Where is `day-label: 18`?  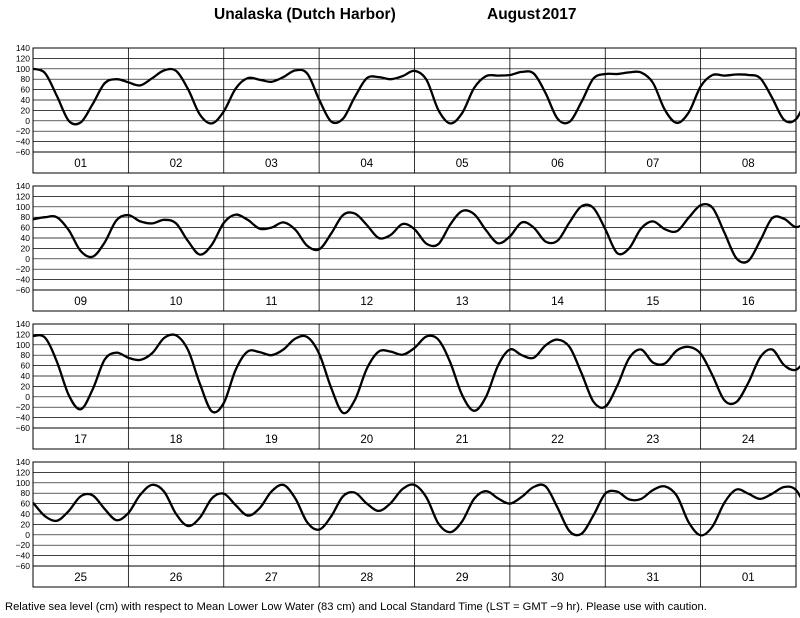 day-label: 18 is located at coordinates (176, 440).